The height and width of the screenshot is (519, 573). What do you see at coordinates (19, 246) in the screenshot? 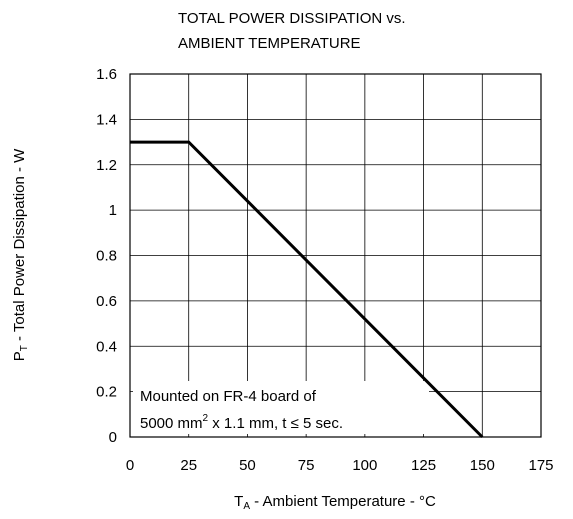
I see `y-label-text: - Total Power Dissipation - W` at bounding box center [19, 246].